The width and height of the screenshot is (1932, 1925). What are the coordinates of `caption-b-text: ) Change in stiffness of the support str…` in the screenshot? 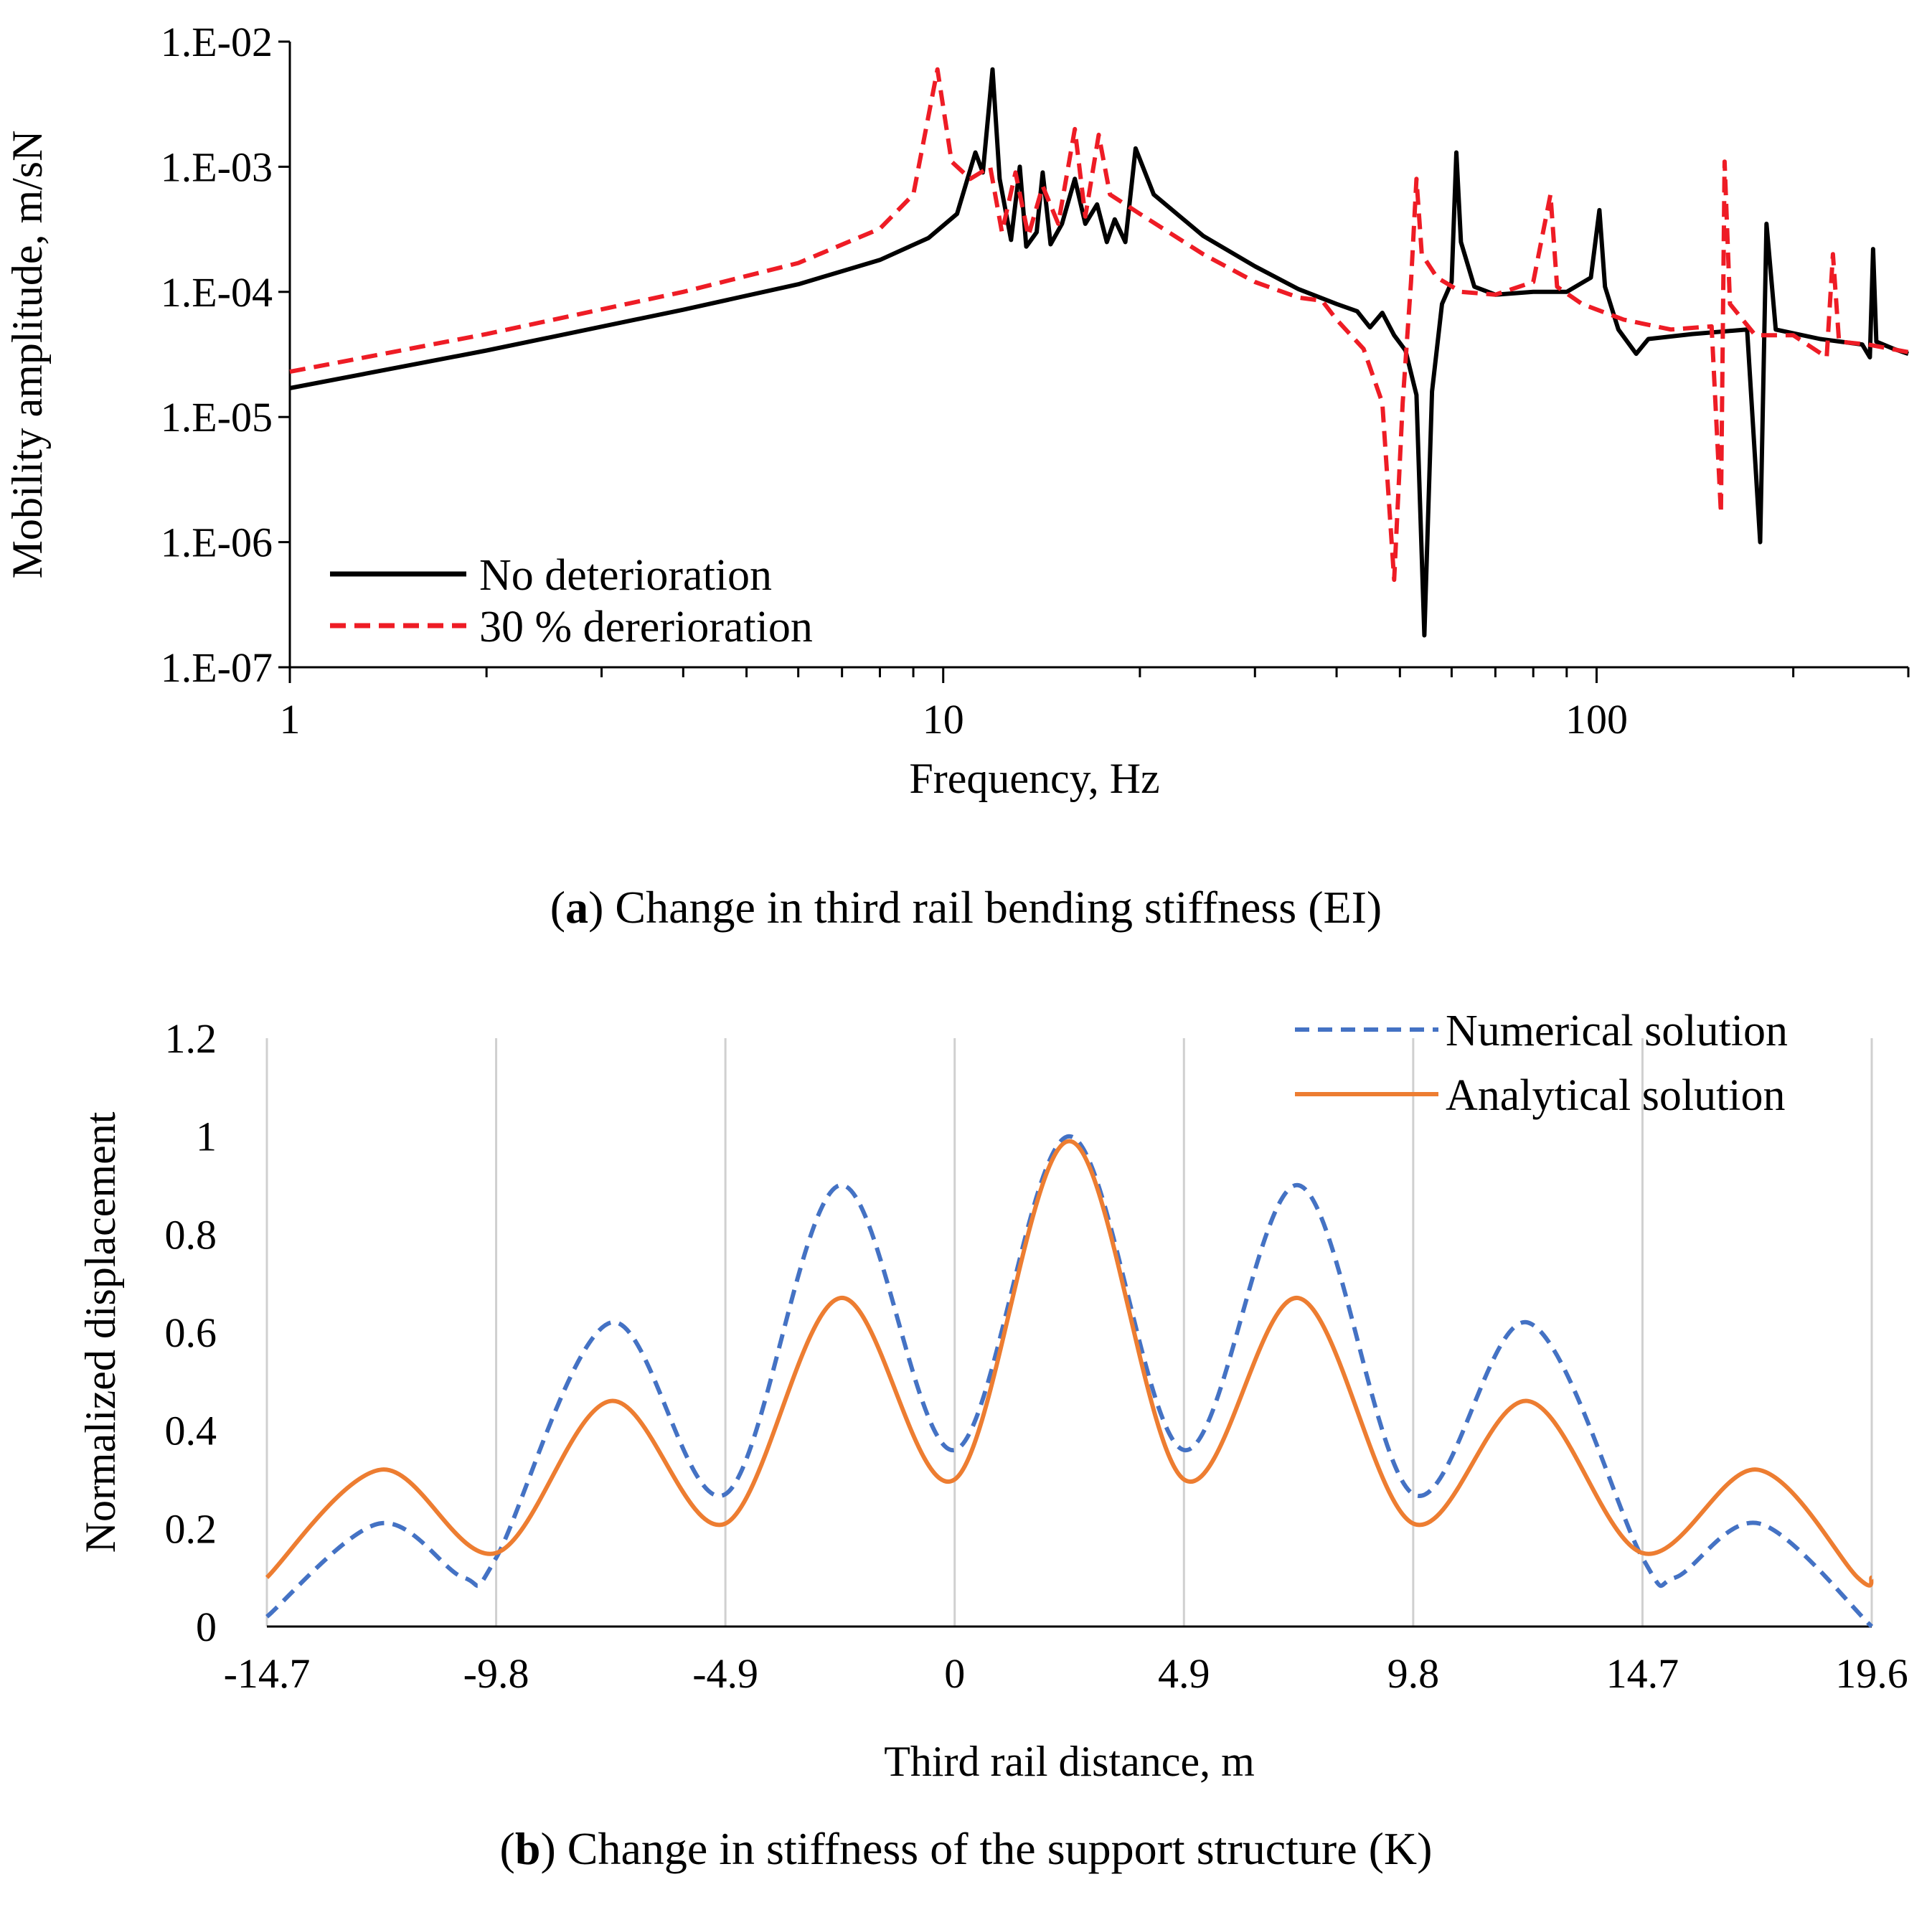 It's located at (986, 1849).